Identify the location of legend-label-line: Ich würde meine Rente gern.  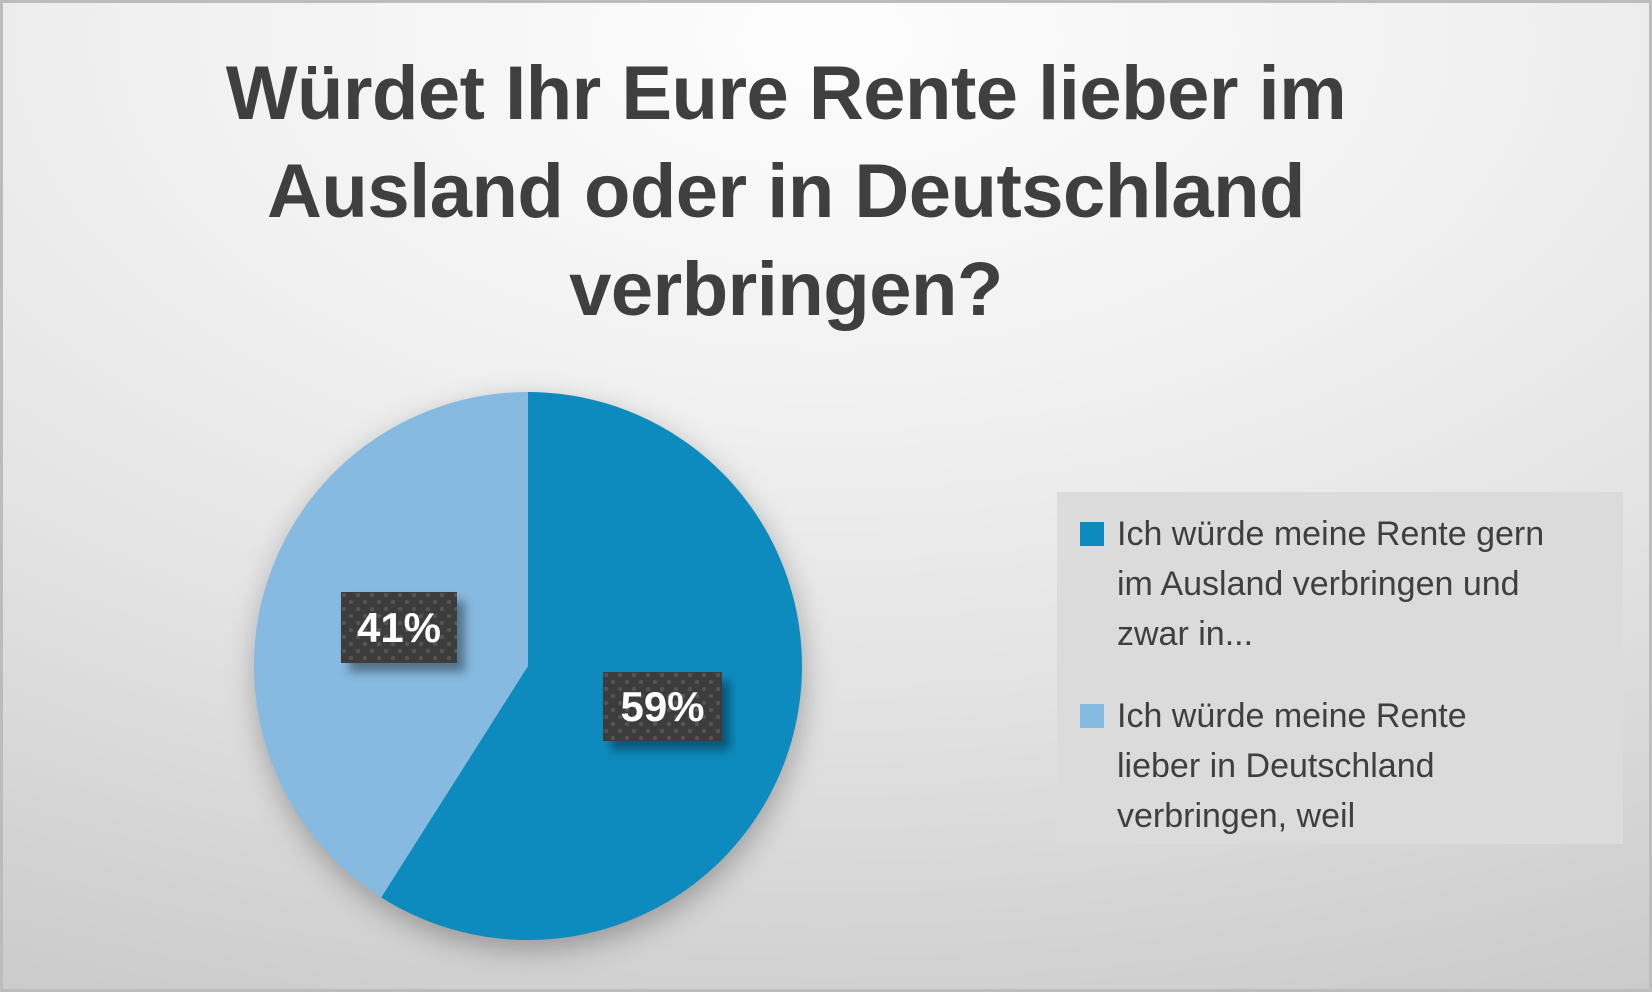
(1331, 534).